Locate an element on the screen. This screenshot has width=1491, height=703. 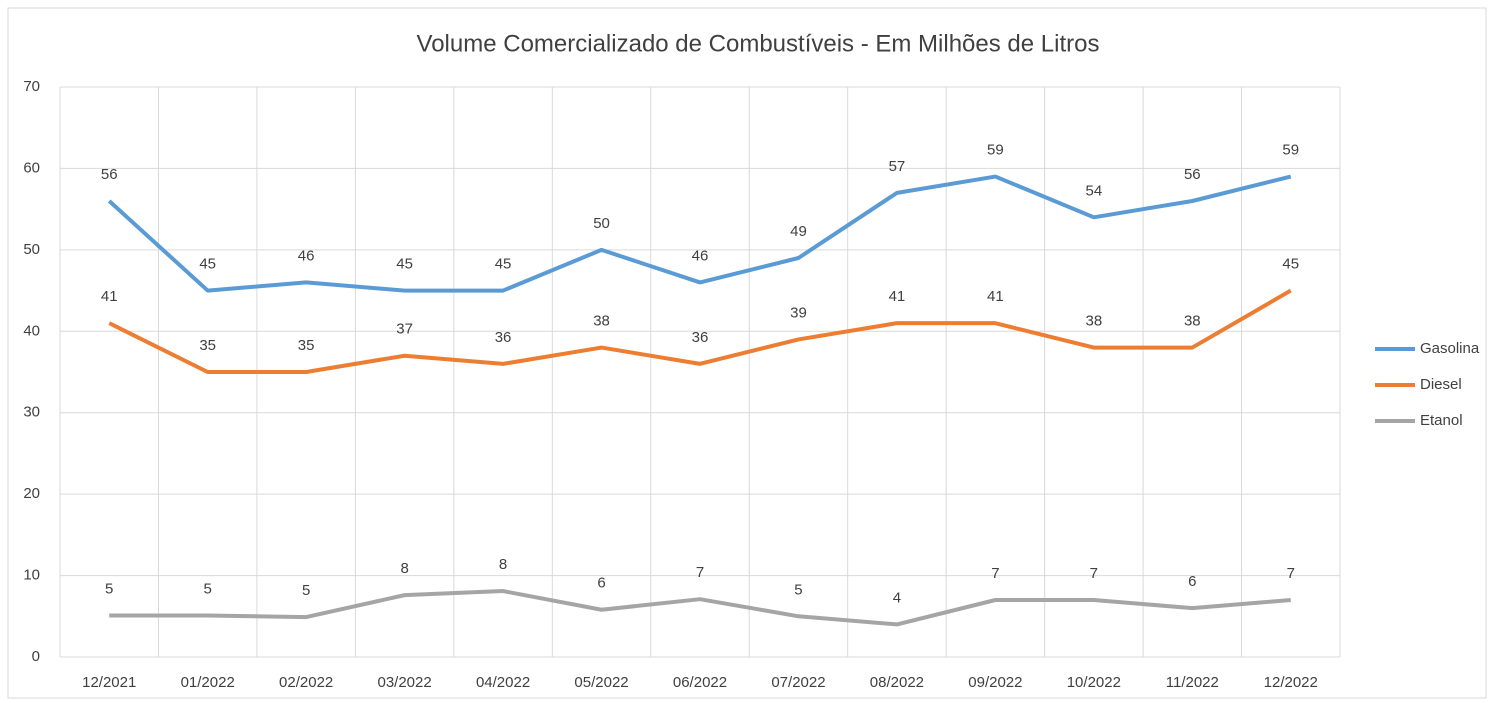
x-tick-label: 10/2022 is located at coordinates (1094, 682).